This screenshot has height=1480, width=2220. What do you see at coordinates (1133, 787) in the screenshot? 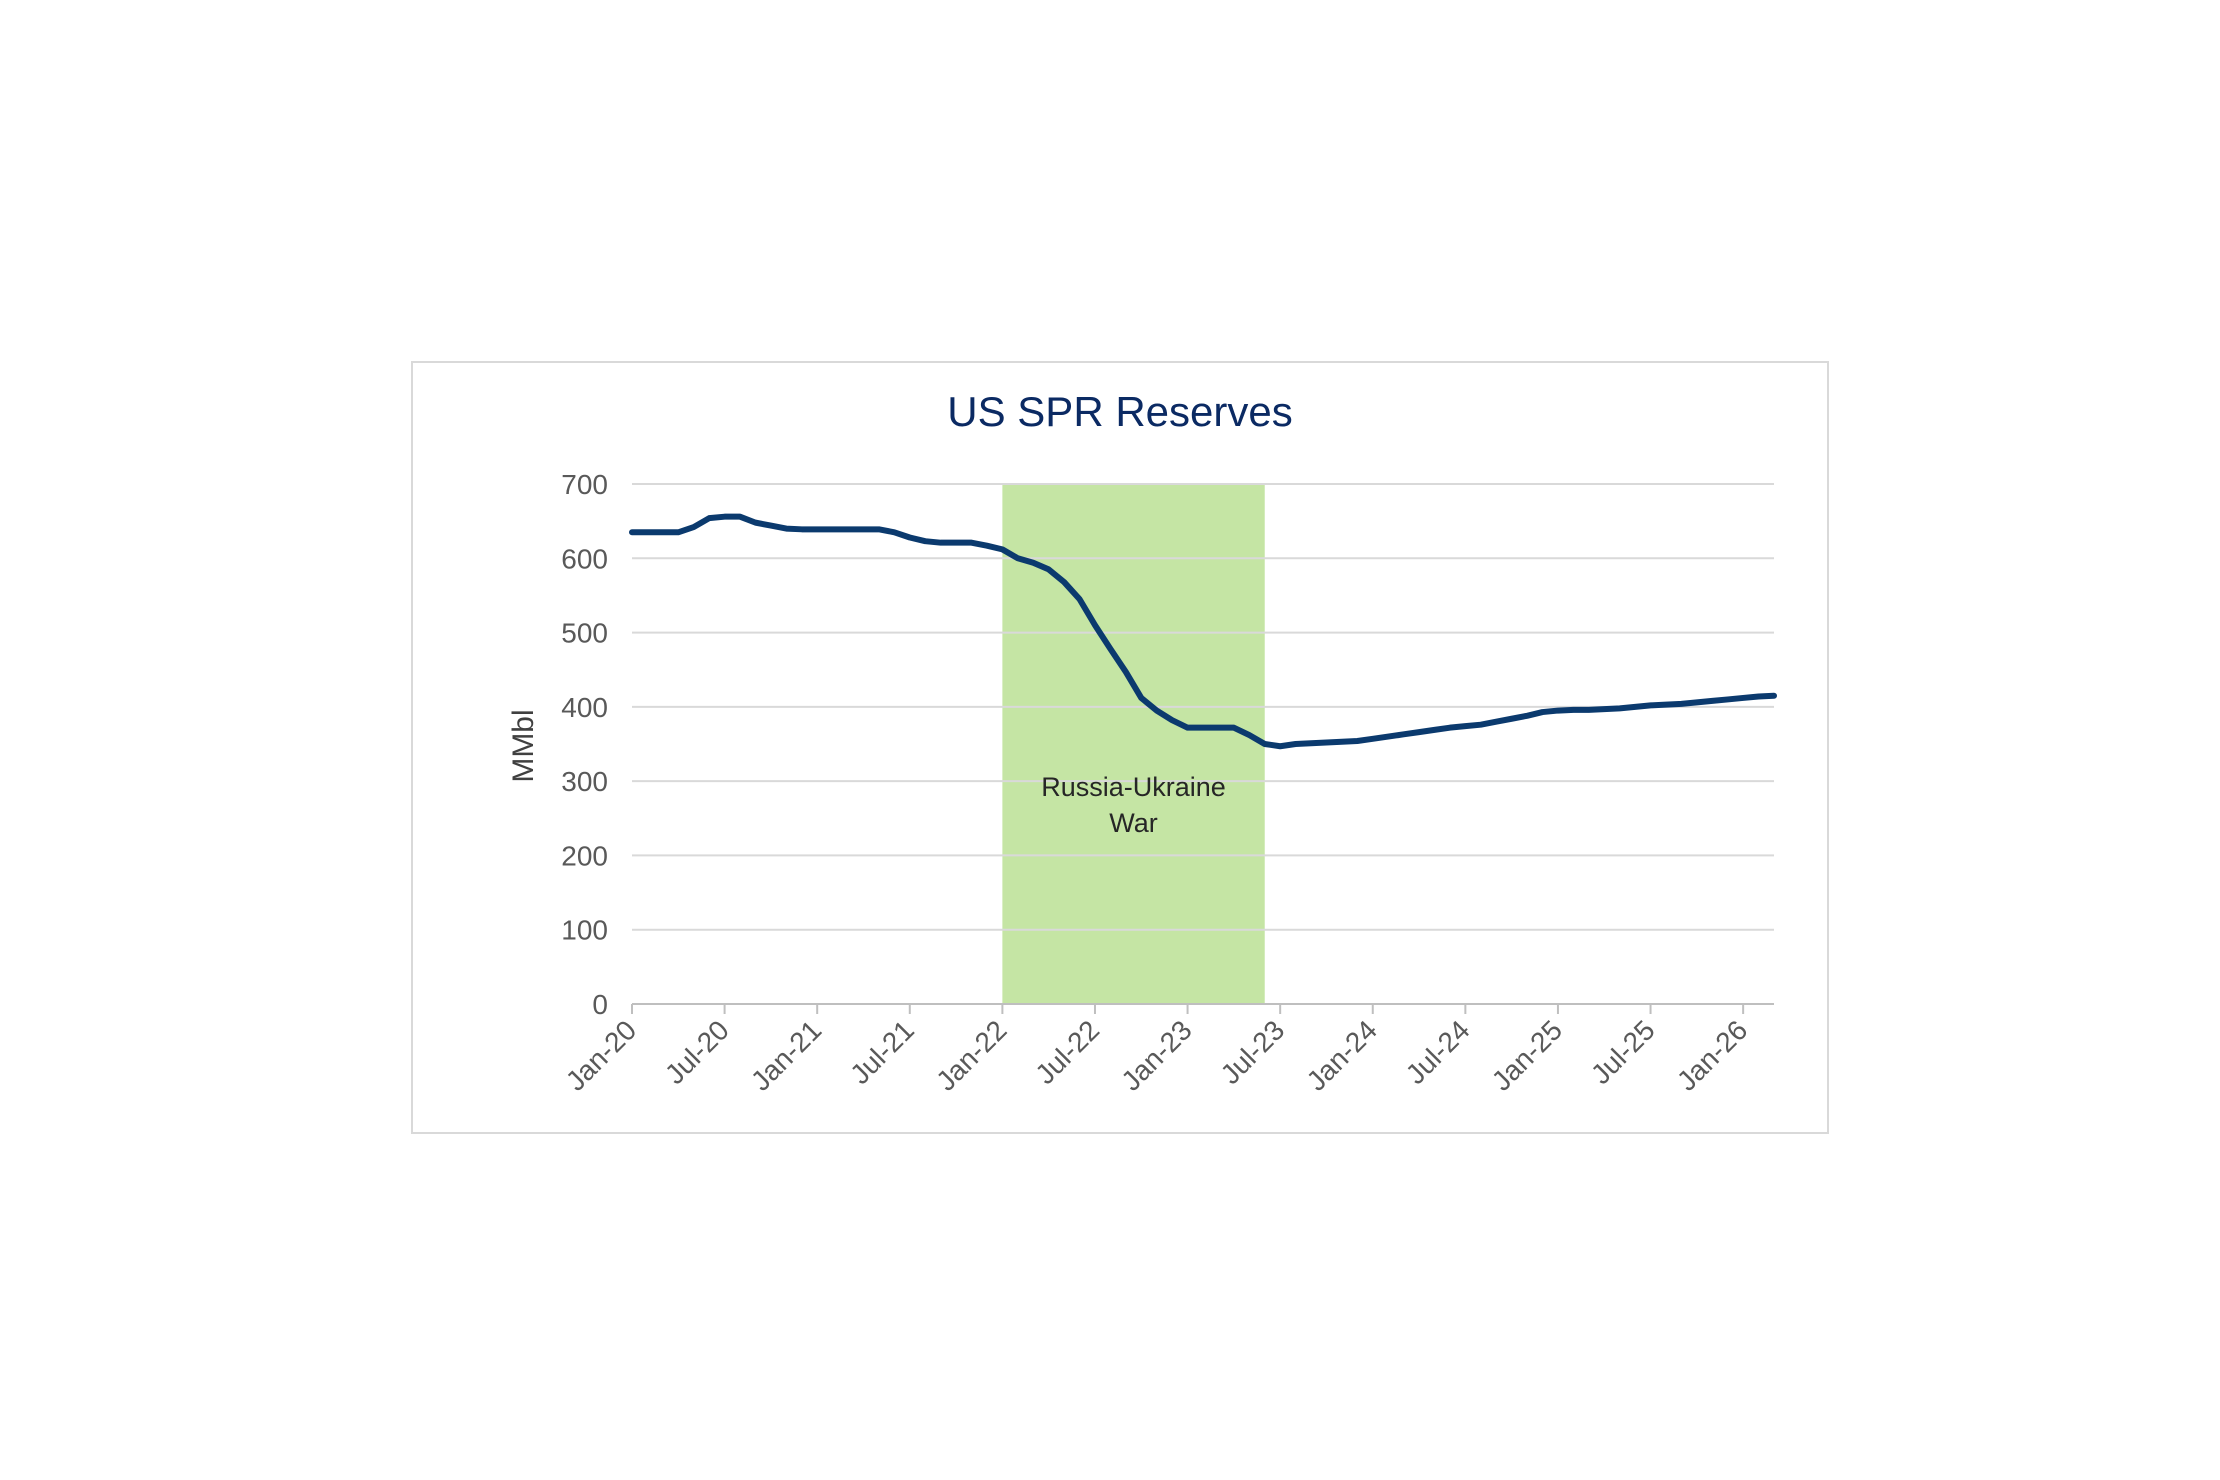
I see `shaded-region-label: Russia-Ukraine` at bounding box center [1133, 787].